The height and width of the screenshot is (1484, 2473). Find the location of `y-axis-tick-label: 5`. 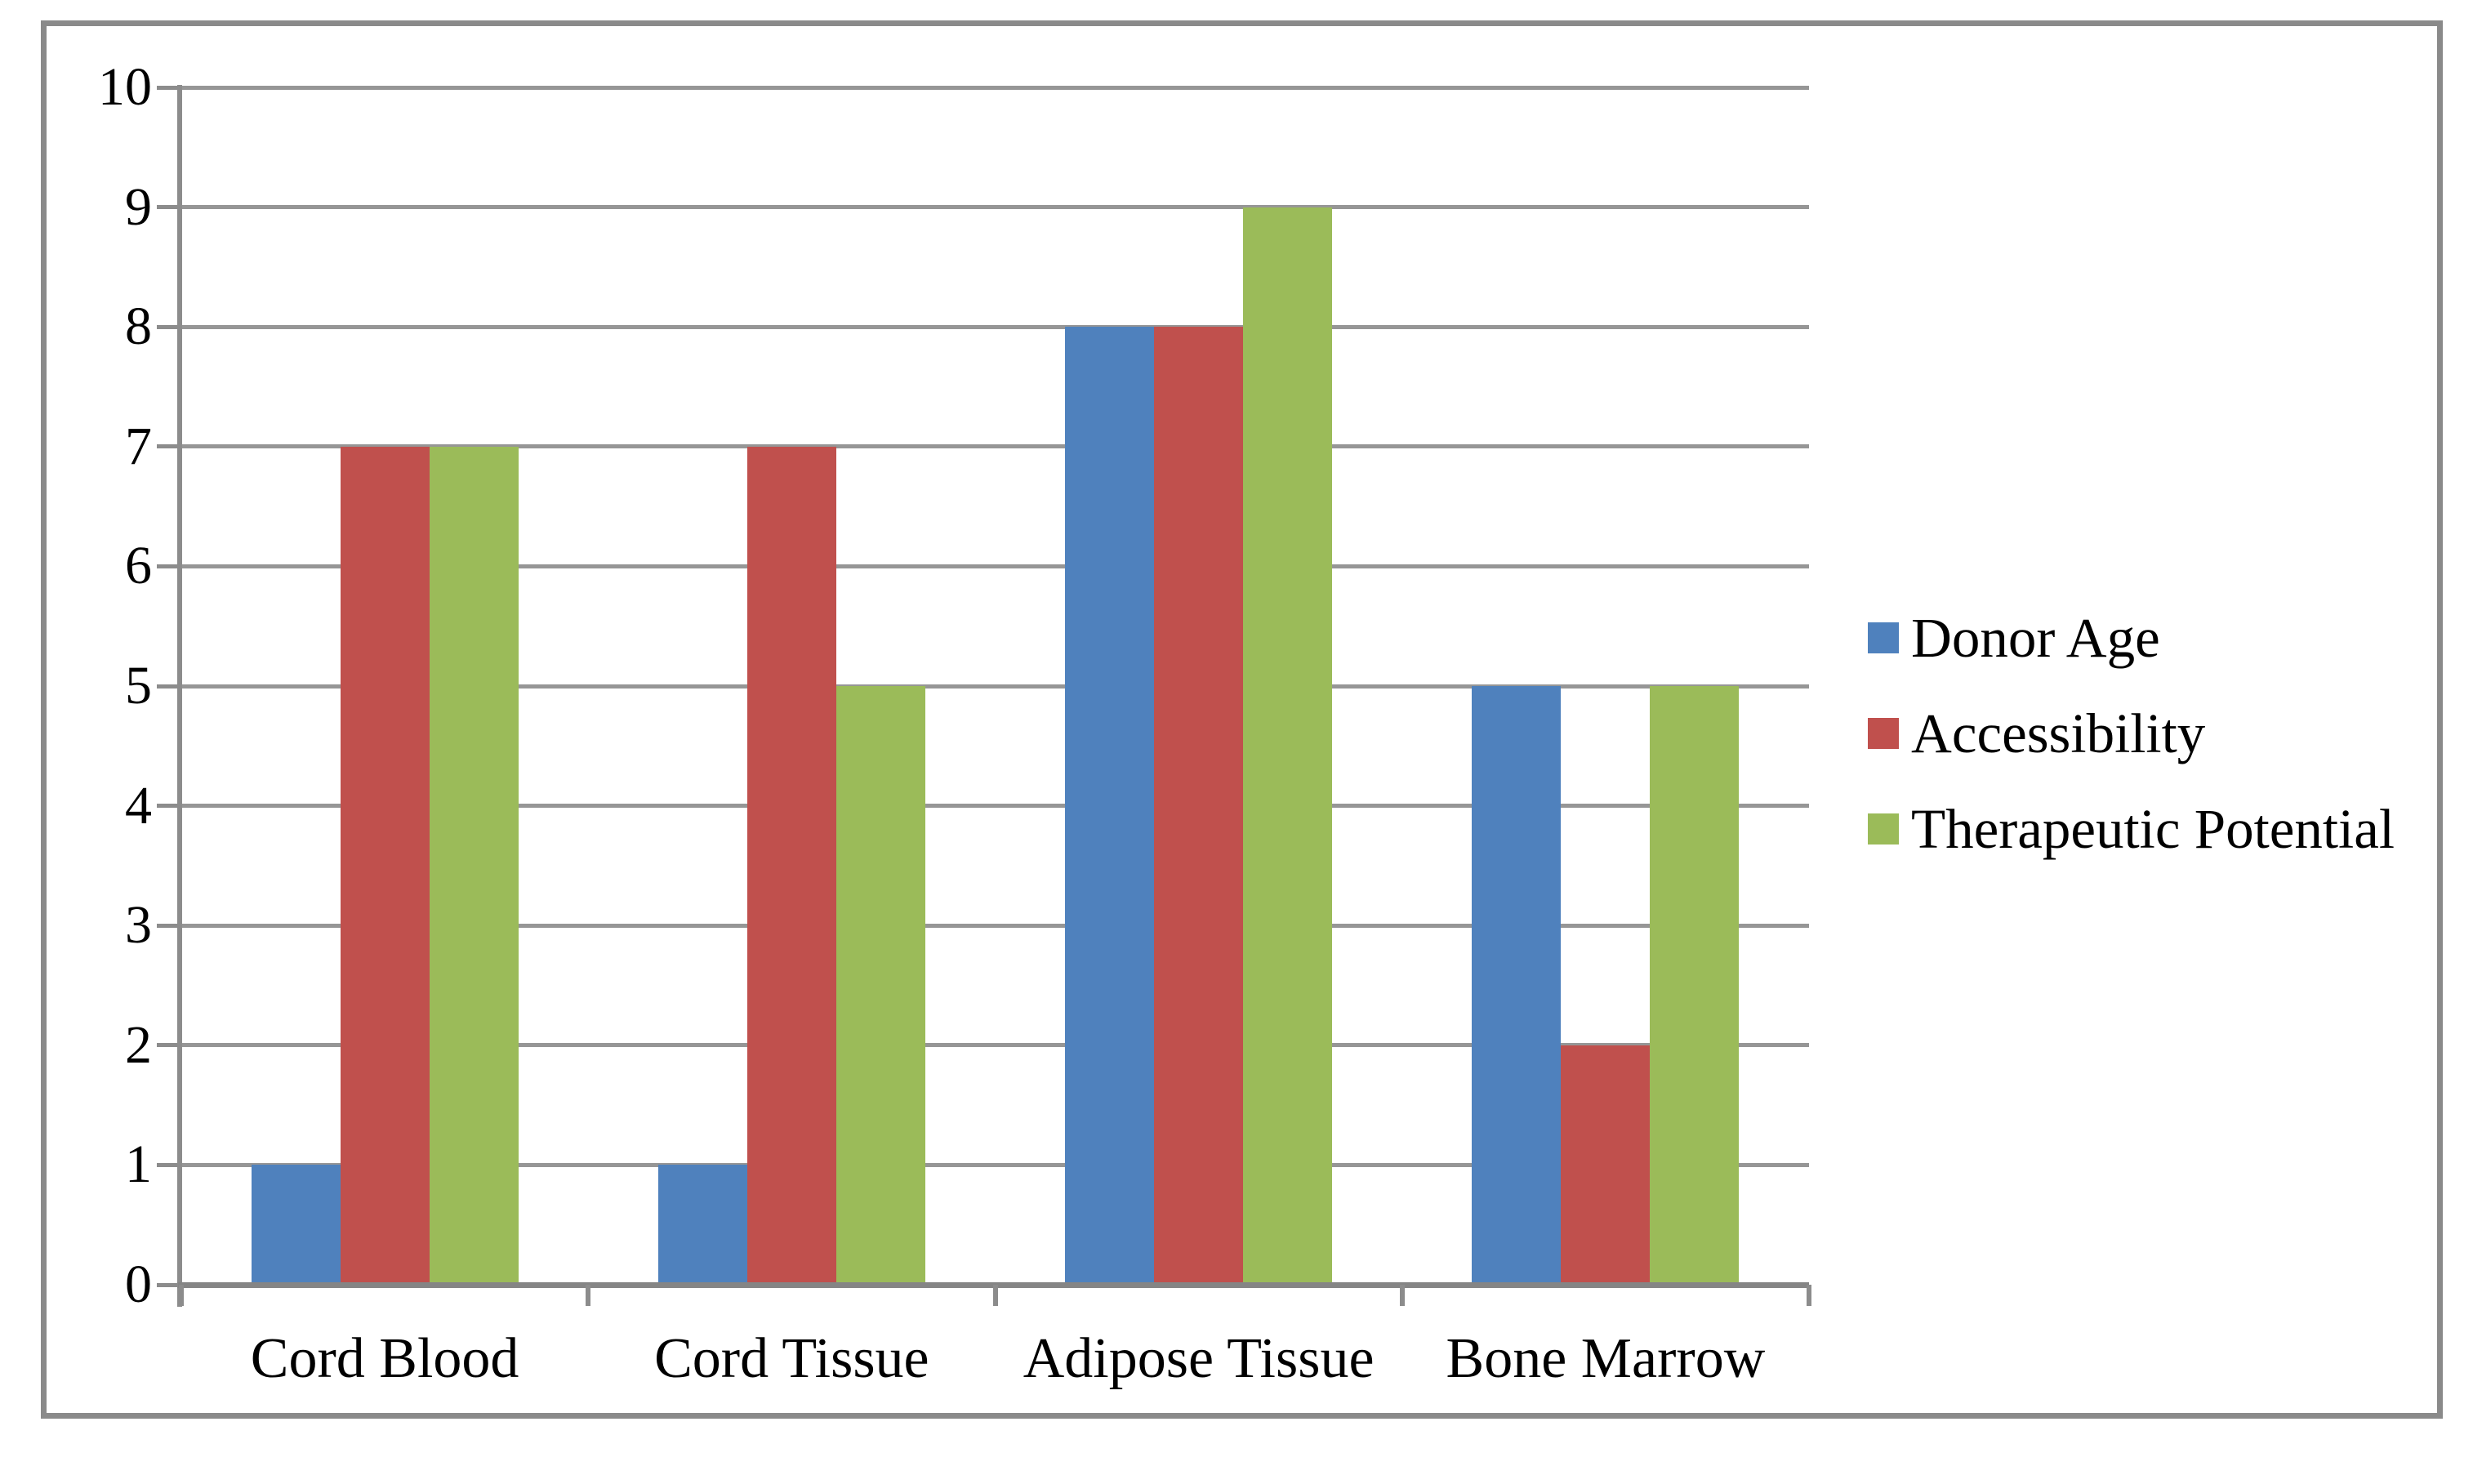

y-axis-tick-label: 5 is located at coordinates (138, 685).